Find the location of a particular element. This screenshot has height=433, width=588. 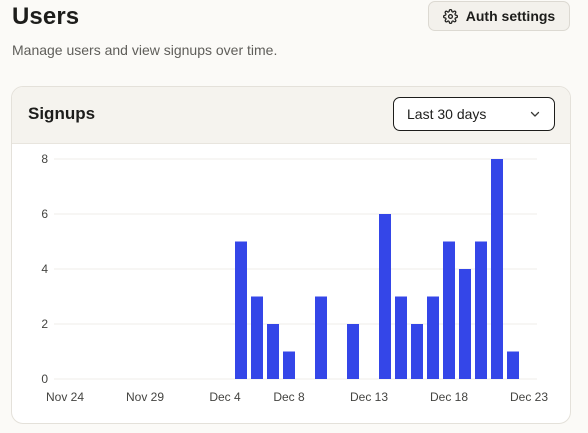

x-tick-label: Dec 13 is located at coordinates (369, 397).